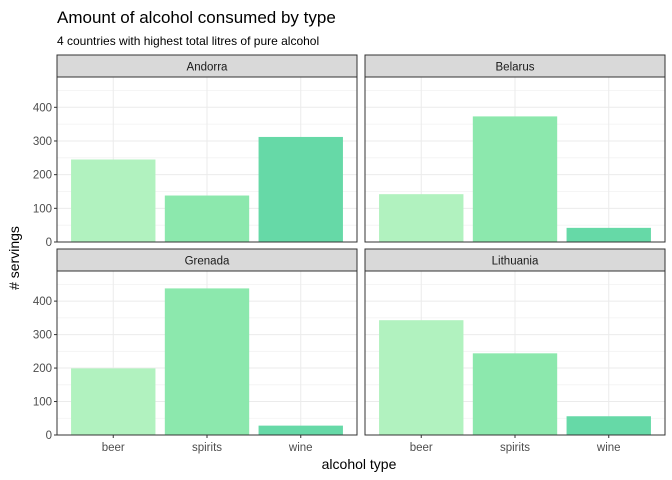  I want to click on facet-strip-label: Andorra, so click(208, 68).